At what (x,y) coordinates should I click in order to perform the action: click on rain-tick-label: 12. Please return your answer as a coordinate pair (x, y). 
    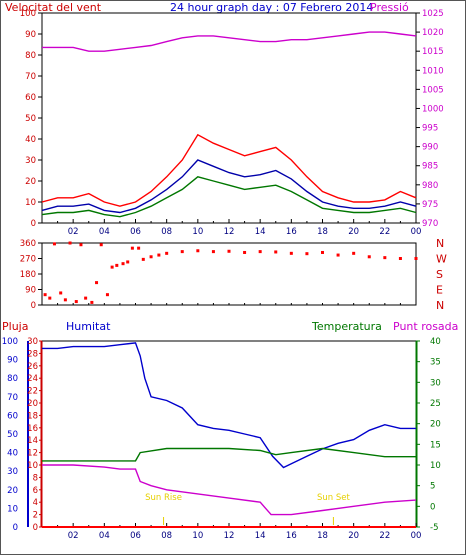
    Looking at the image, I should click on (32, 454).